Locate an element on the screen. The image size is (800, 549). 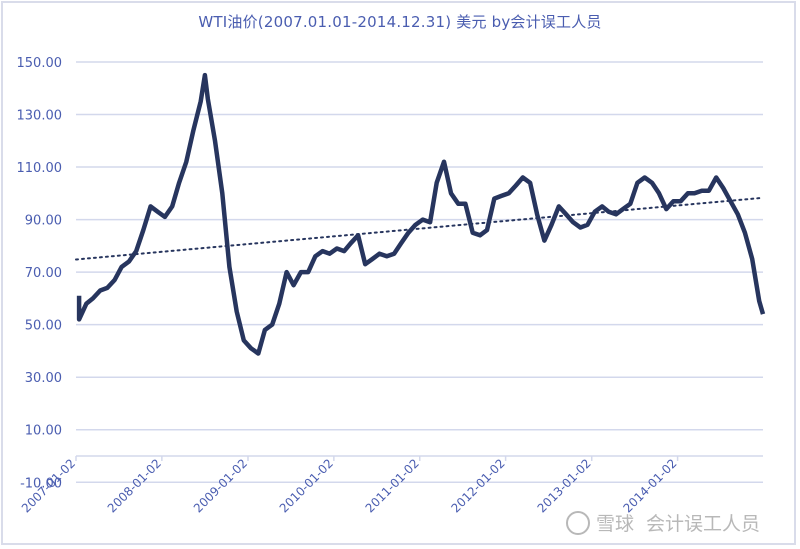
y-tick-label: 130.00 is located at coordinates (40, 115).